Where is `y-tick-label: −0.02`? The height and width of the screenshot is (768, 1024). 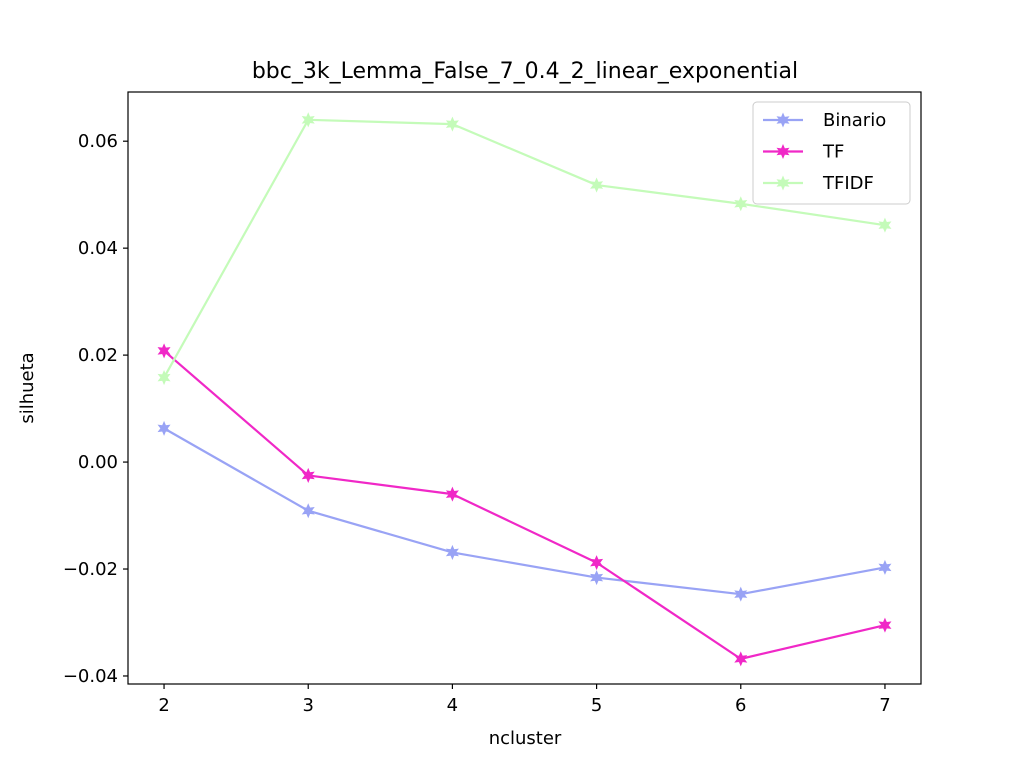
y-tick-label: −0.02 is located at coordinates (90, 569).